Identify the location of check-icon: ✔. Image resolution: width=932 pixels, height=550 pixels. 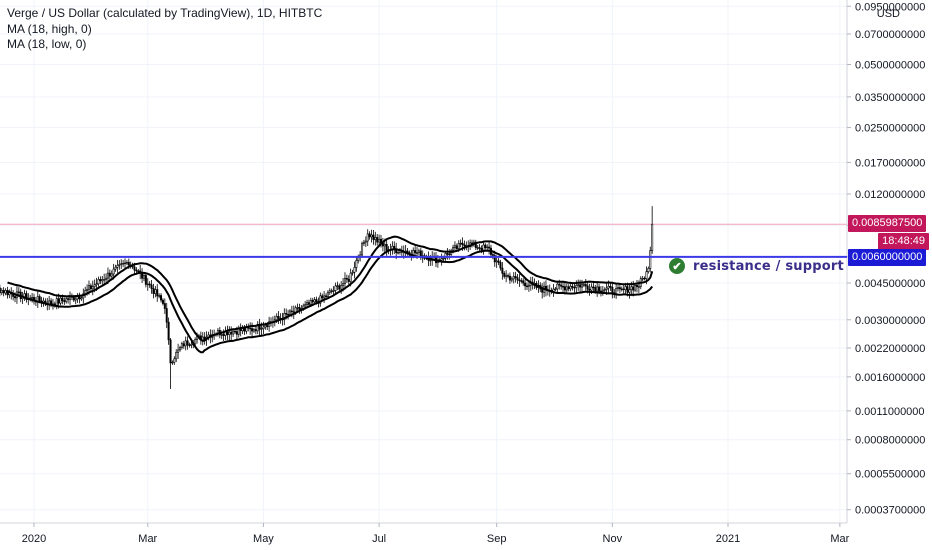
(677, 266).